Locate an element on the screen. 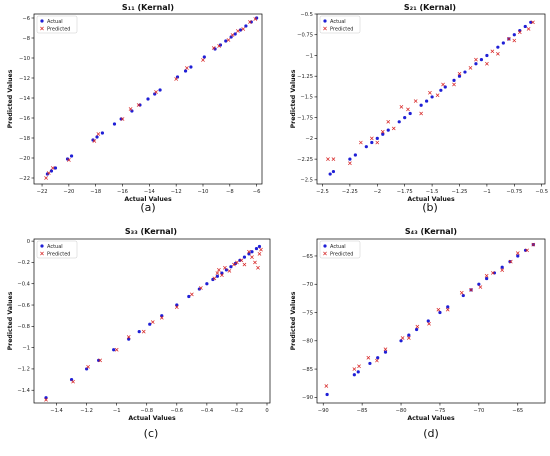 This screenshot has height=456, width=550. x-tick-label: −1.2 is located at coordinates (86, 411).